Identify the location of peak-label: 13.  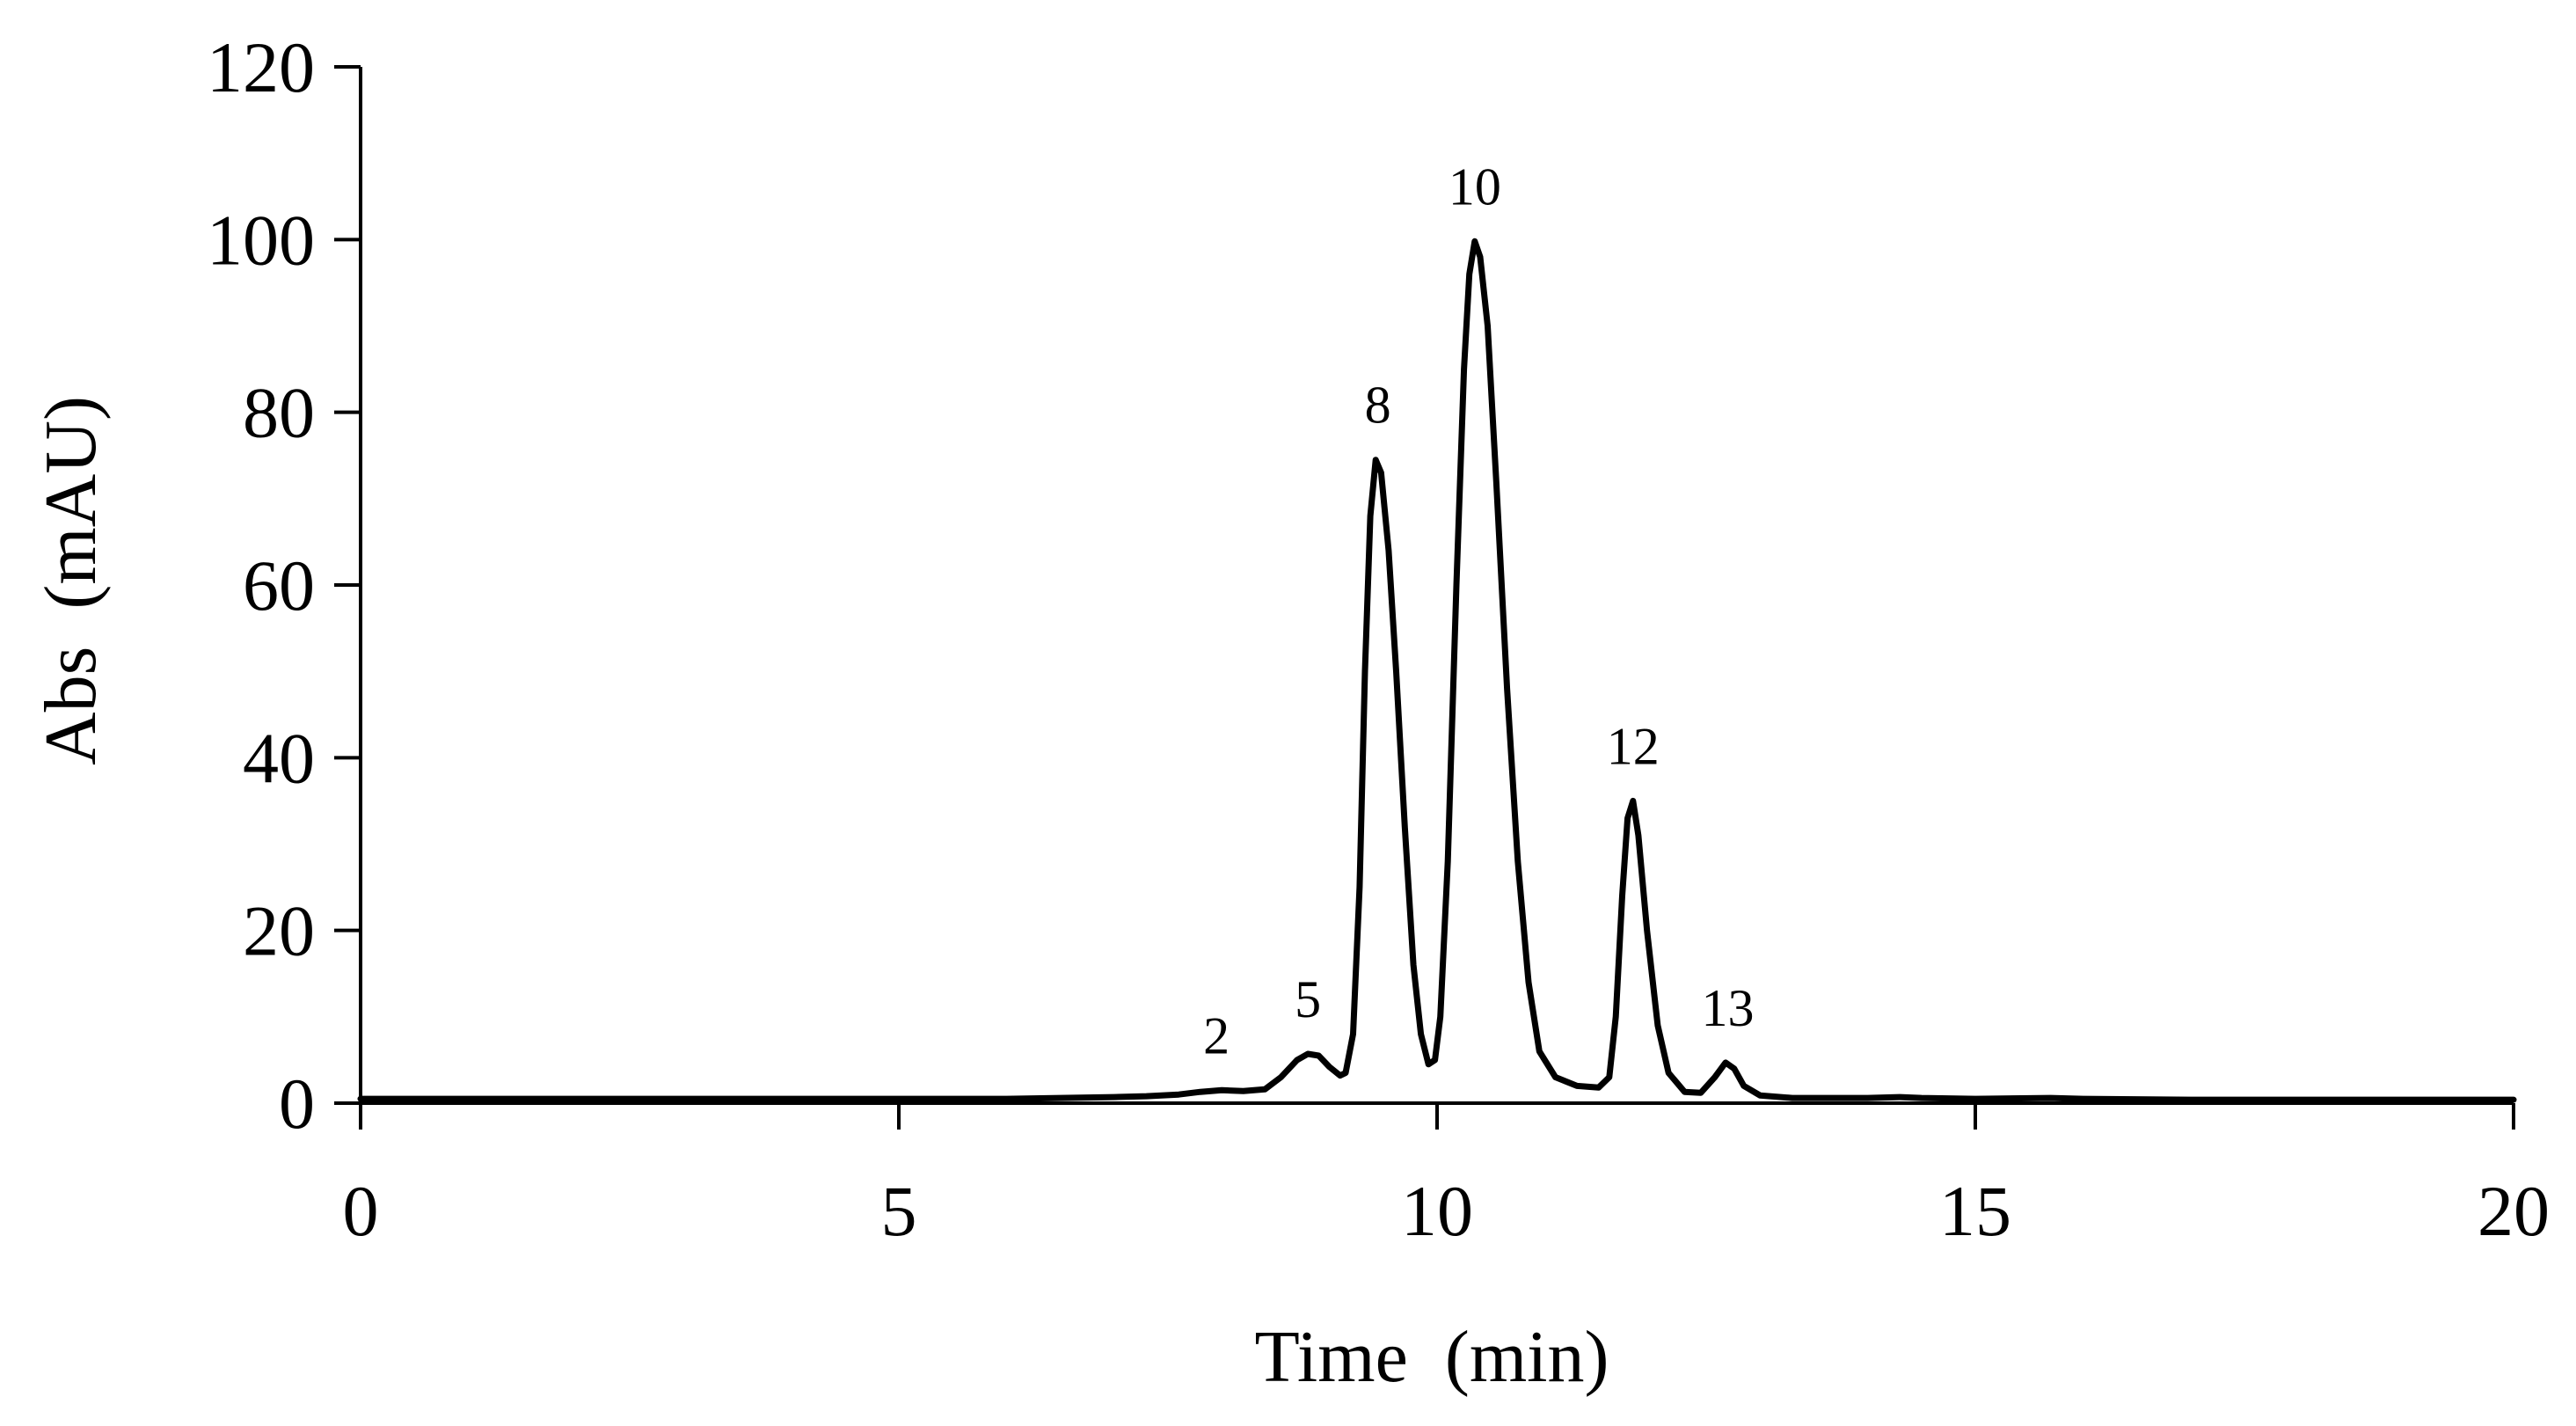
(1727, 1008).